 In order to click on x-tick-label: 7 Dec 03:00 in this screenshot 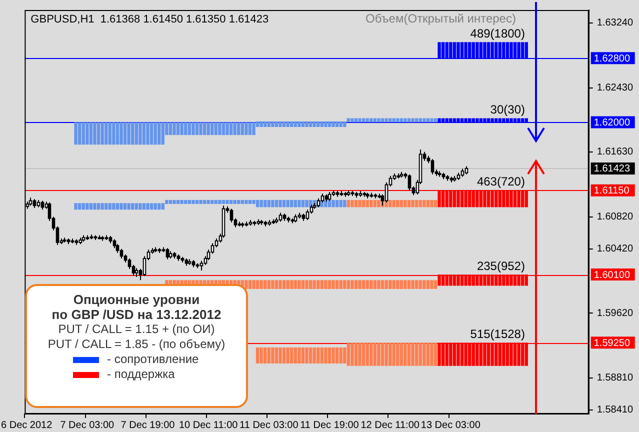, I will do `click(87, 425)`.